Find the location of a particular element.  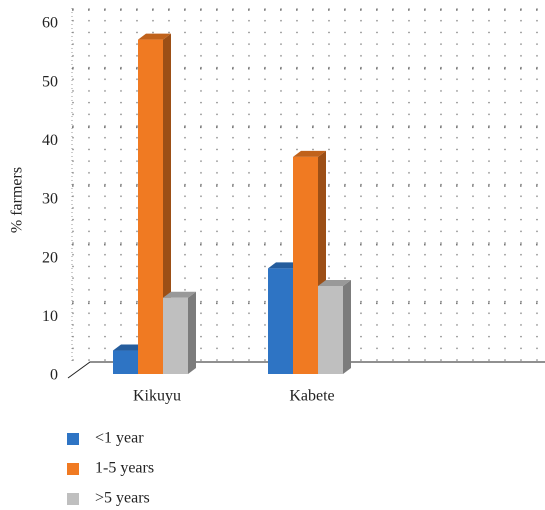

y-tick-label: 60 is located at coordinates (50, 23).